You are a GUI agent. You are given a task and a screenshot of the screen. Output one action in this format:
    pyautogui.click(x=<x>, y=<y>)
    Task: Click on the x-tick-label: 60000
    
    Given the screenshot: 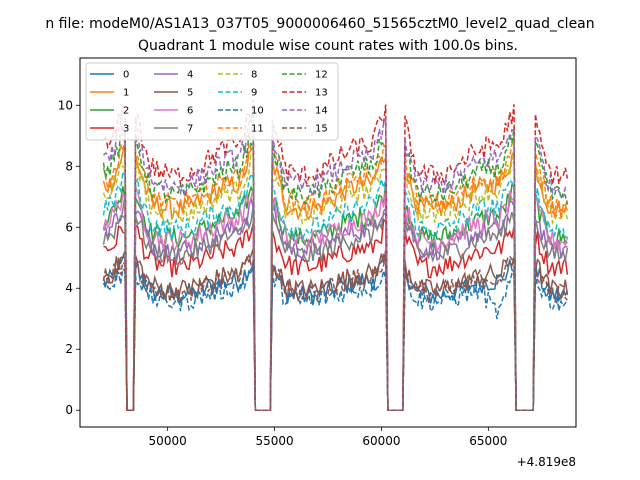 What is the action you would take?
    pyautogui.click(x=381, y=441)
    